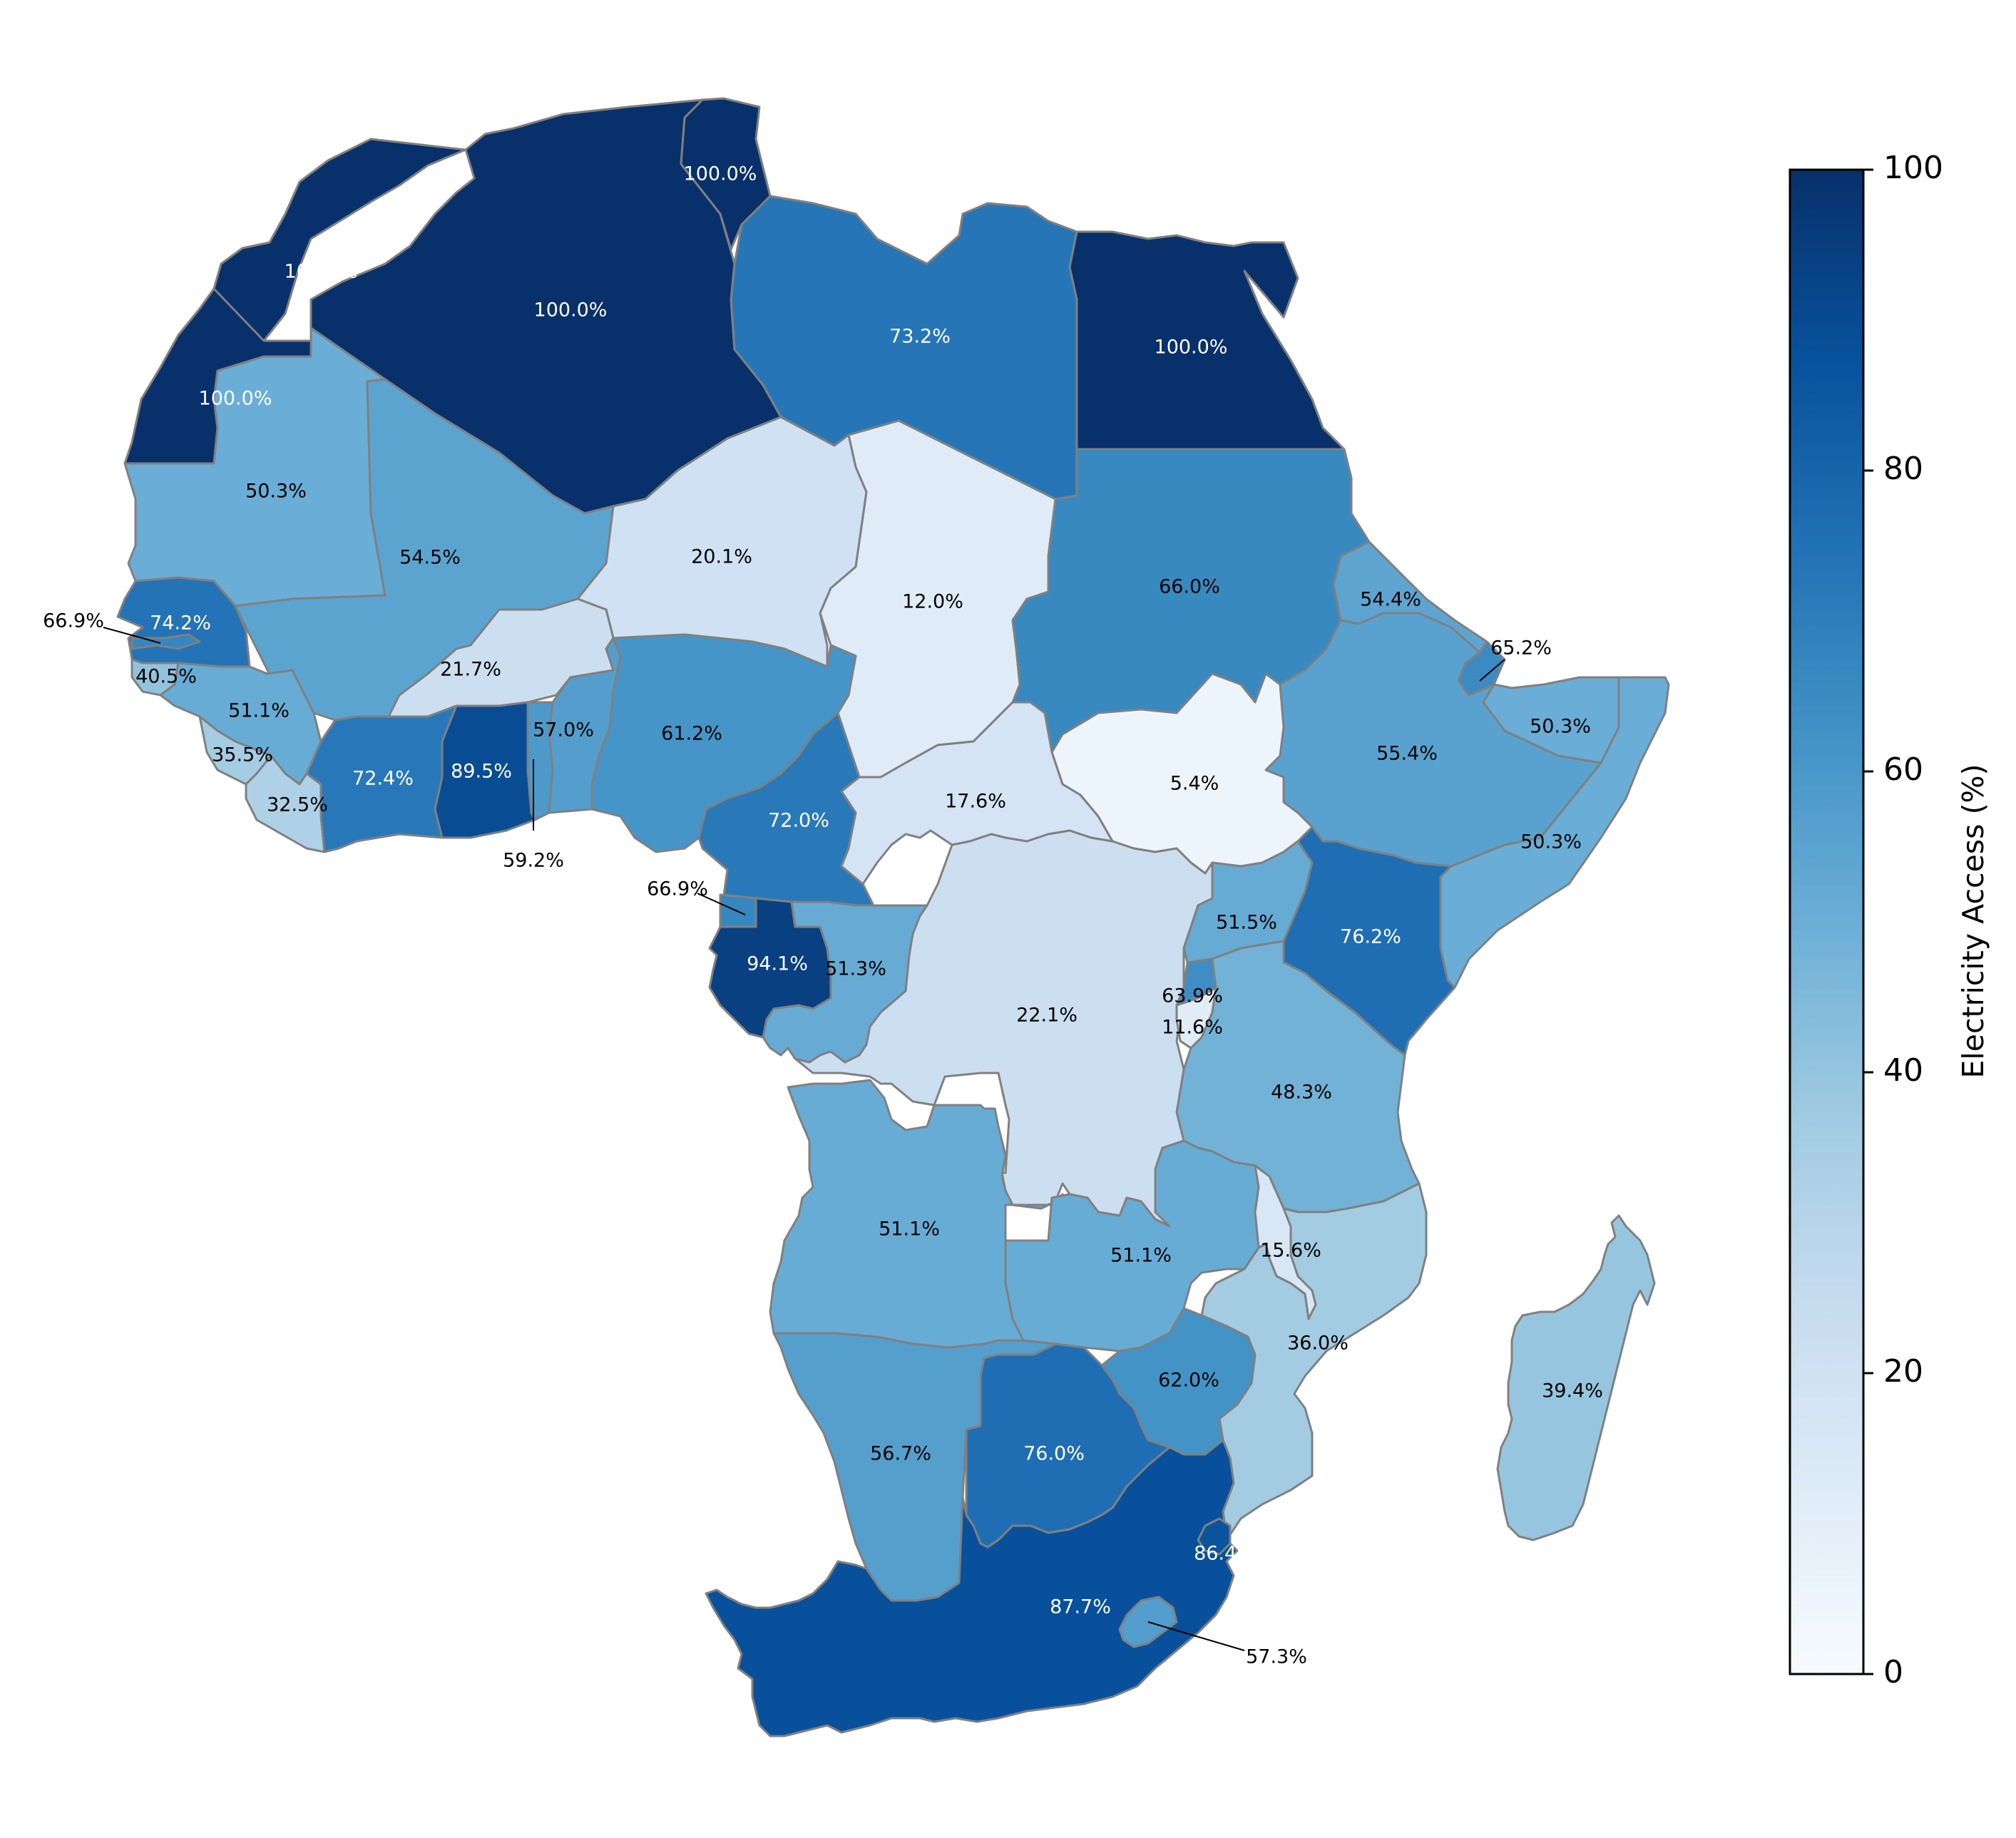 The width and height of the screenshot is (2016, 1838). Describe the element at coordinates (1903, 920) in the screenshot. I see `colorbar-ticks: 0 20 40 60 80 100` at that location.